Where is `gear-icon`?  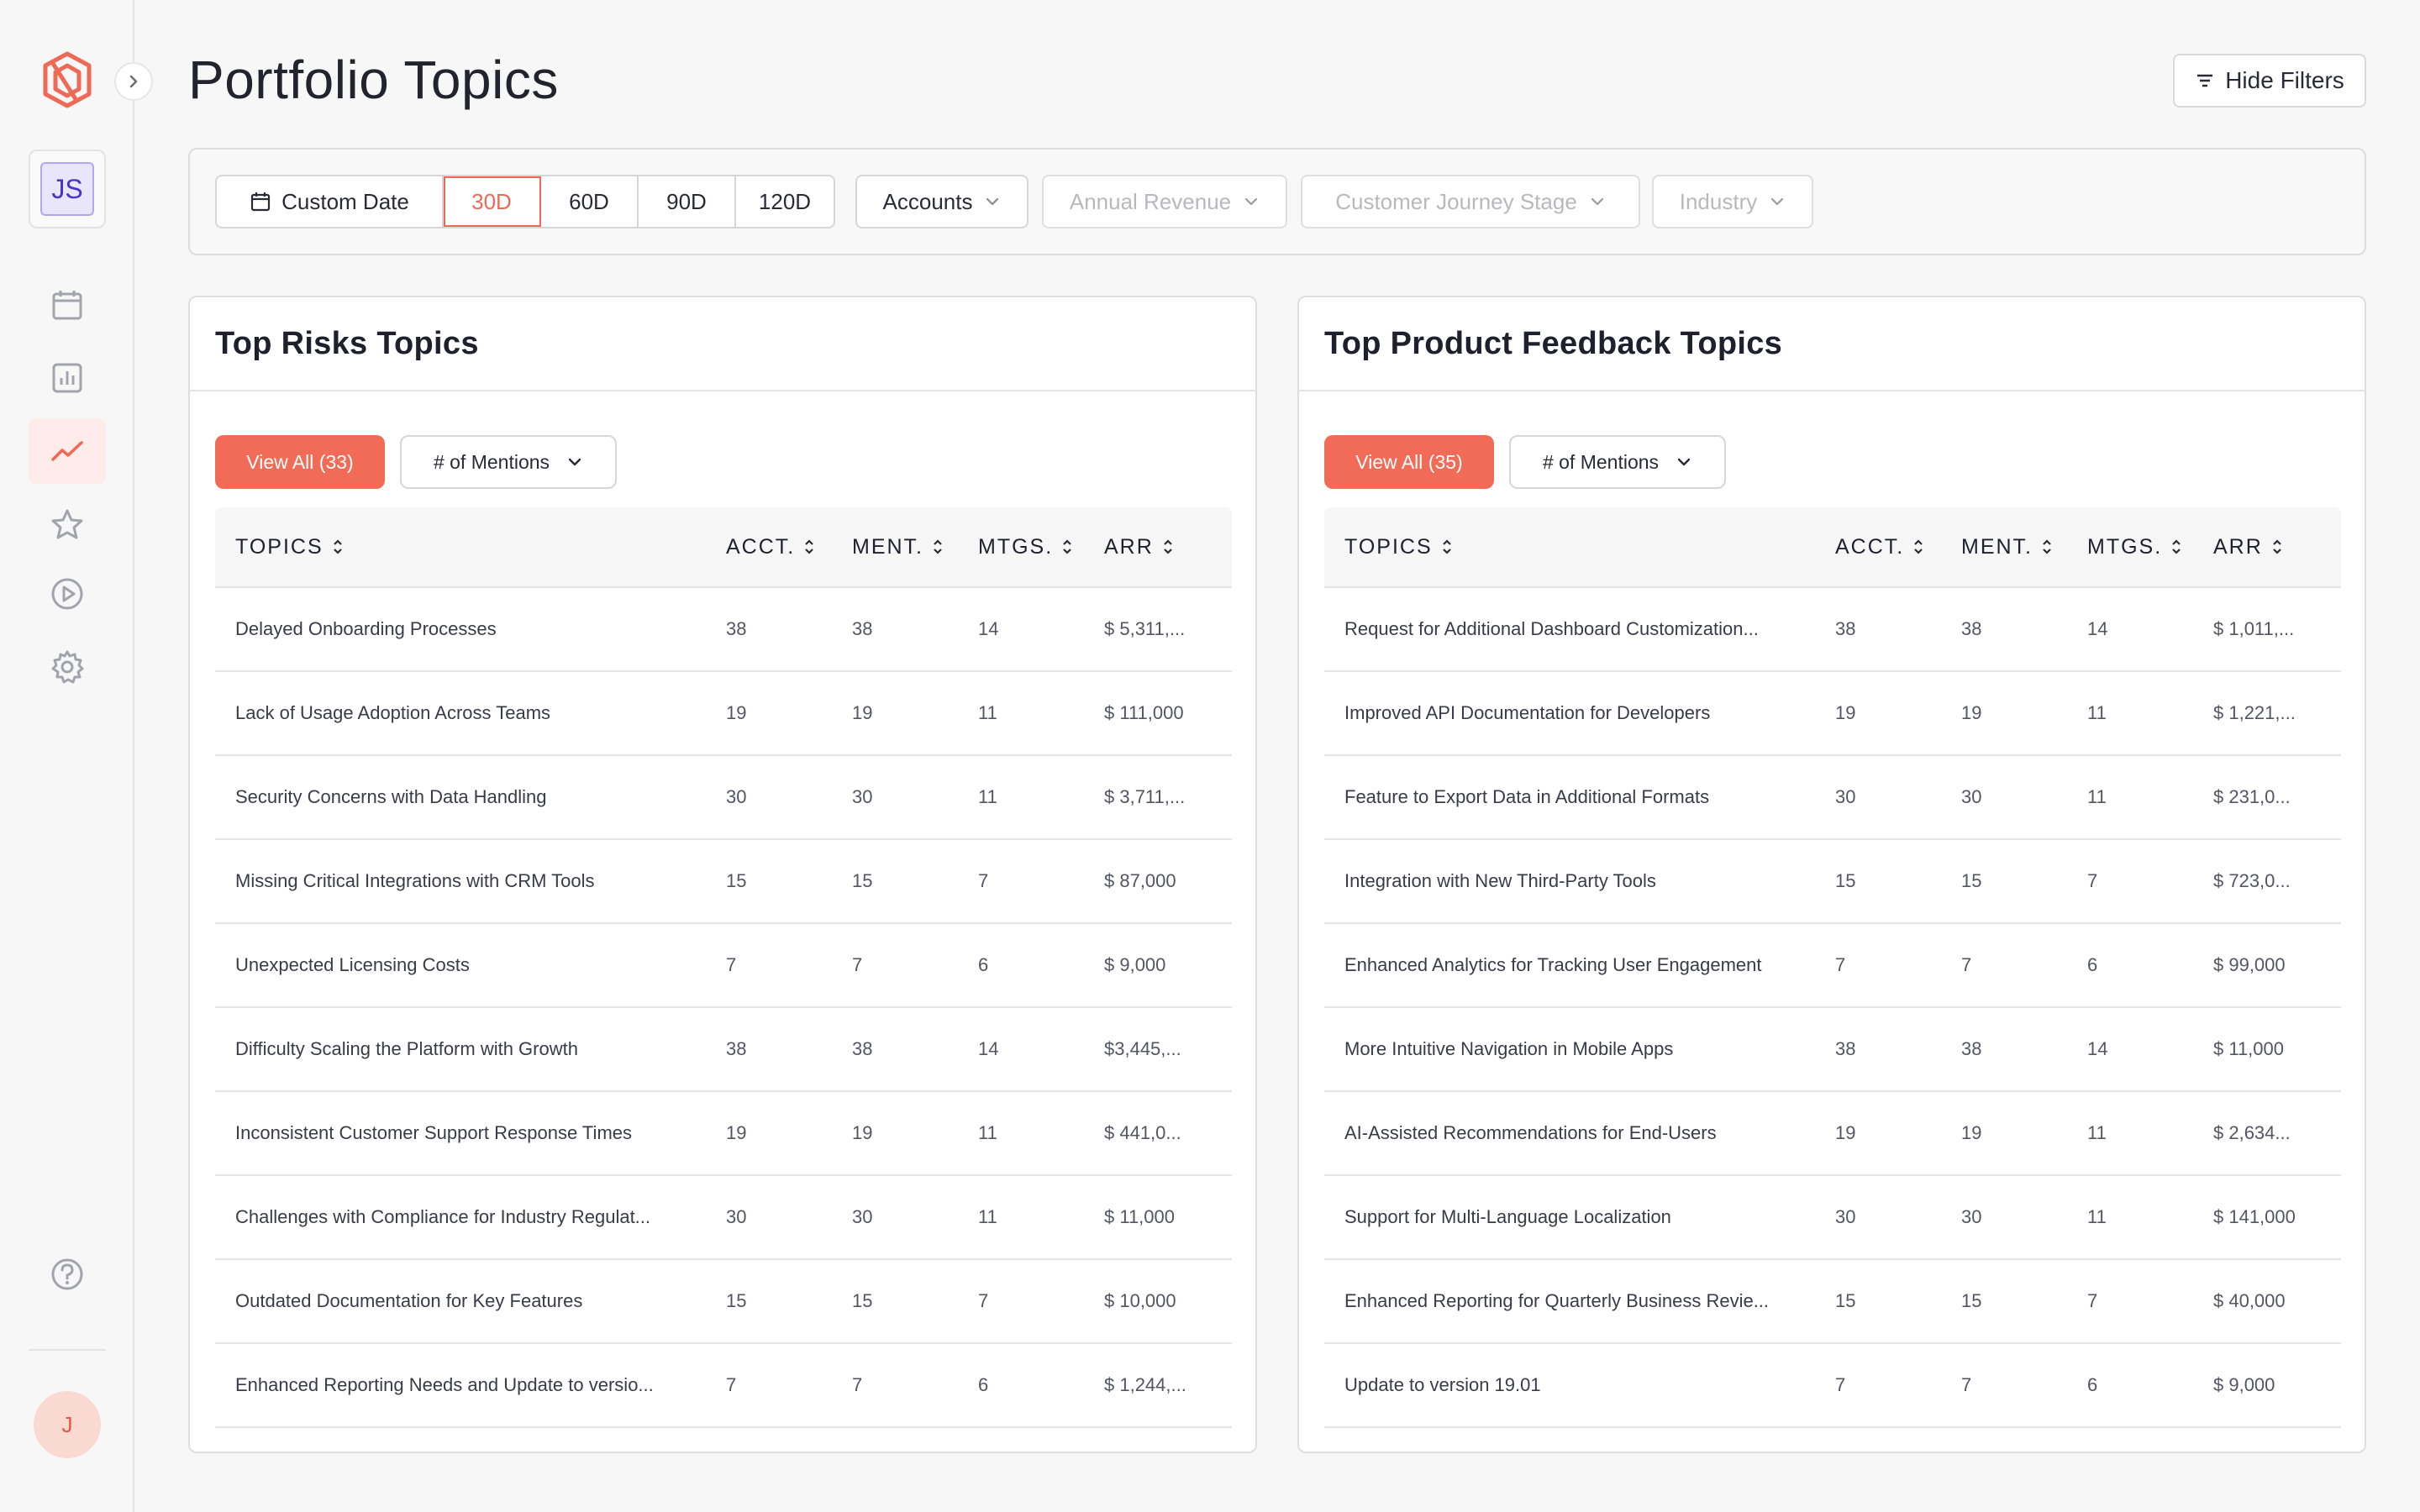
gear-icon is located at coordinates (67, 667).